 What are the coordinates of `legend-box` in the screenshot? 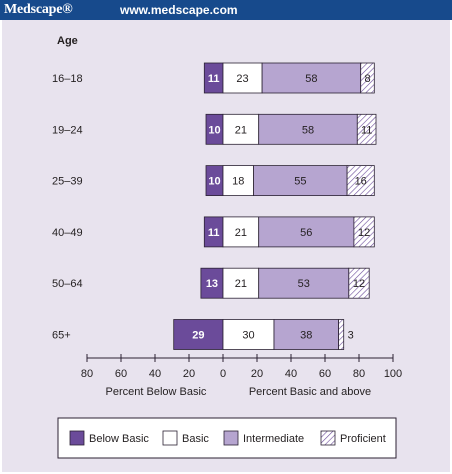 It's located at (227, 438).